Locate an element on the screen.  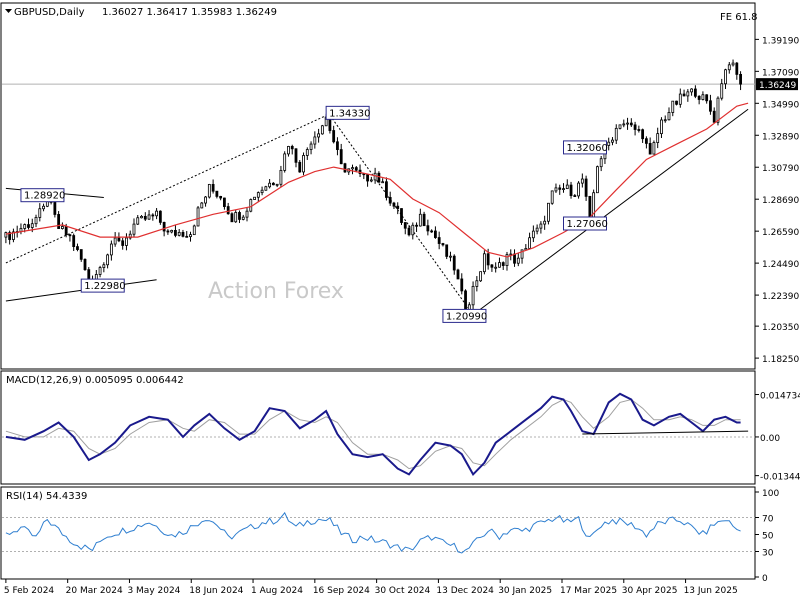
rsi-tick-label: 70 is located at coordinates (768, 520).